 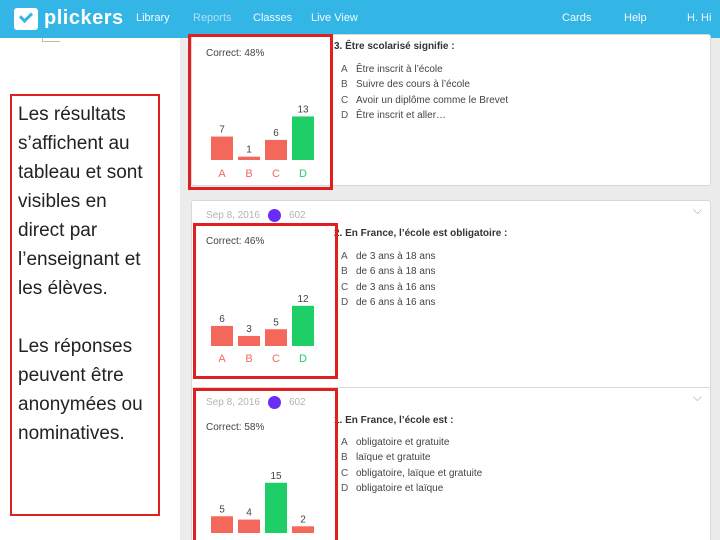 I want to click on correct-percent: Correct: 58%, so click(x=235, y=427).